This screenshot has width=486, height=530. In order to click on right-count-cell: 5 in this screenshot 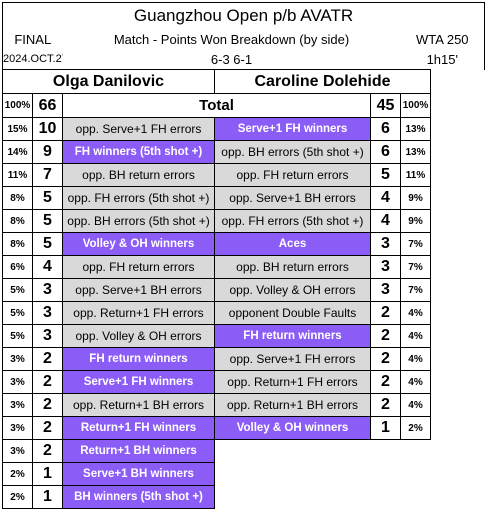, I will do `click(385, 175)`.